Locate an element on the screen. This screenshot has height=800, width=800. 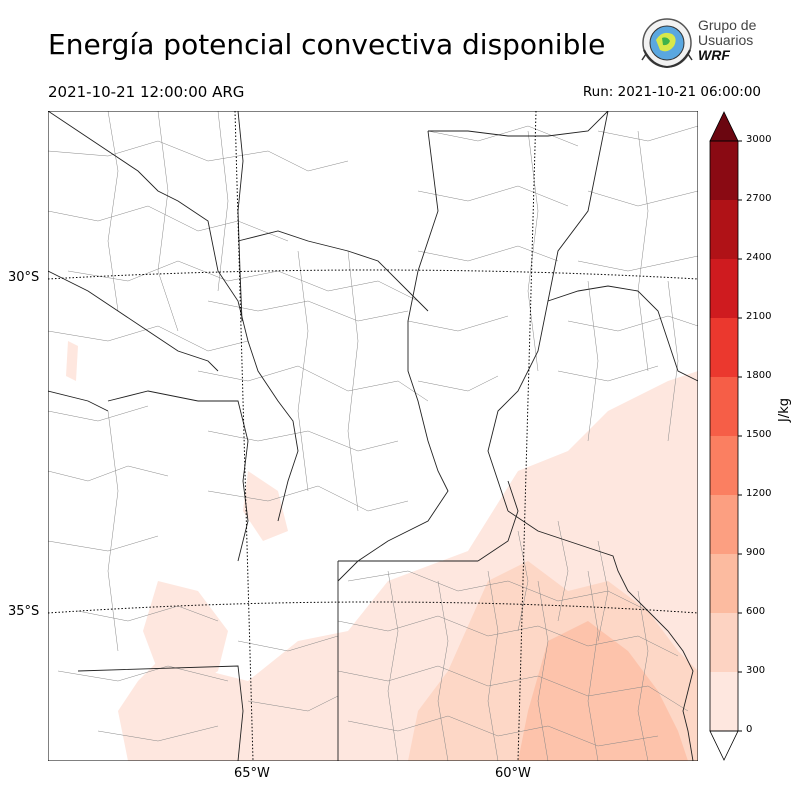
meridian-65w is located at coordinates (244, 436).